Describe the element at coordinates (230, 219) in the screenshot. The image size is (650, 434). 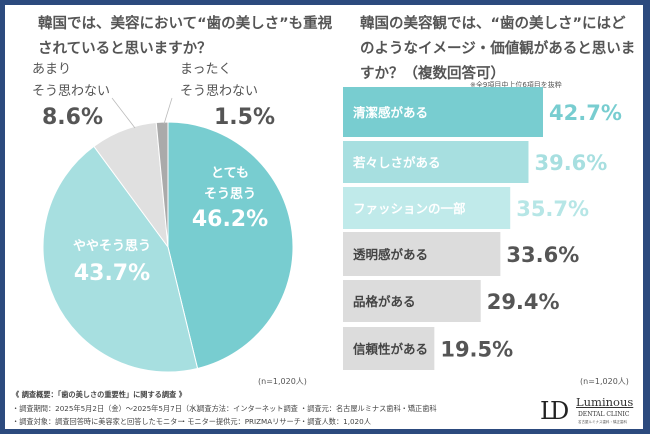
I see `pie-value: 46.2%` at that location.